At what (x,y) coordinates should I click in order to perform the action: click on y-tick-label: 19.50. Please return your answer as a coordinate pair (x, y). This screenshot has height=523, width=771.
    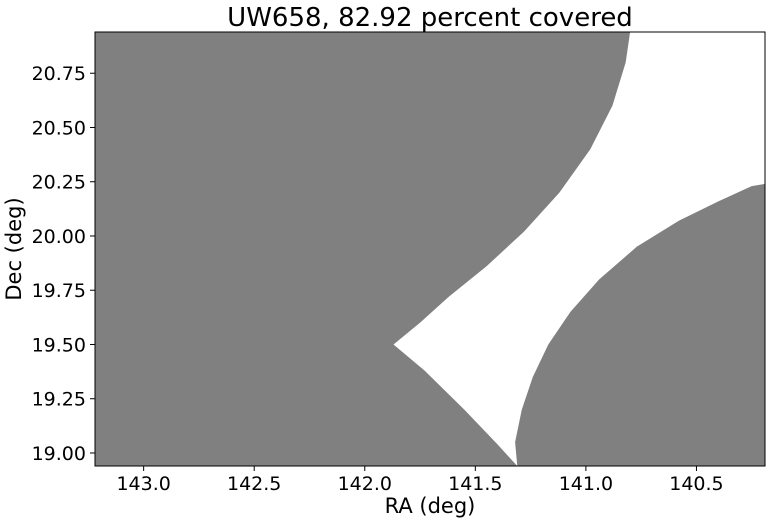
    Looking at the image, I should click on (59, 345).